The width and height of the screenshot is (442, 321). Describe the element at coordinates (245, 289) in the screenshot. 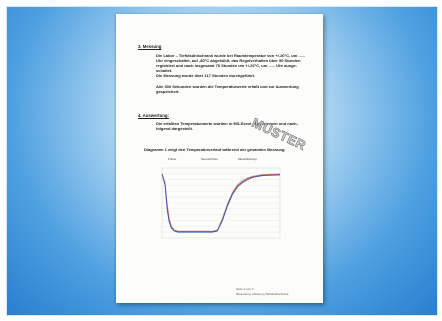

I see `footer-page: Seite 2 von 2` at that location.